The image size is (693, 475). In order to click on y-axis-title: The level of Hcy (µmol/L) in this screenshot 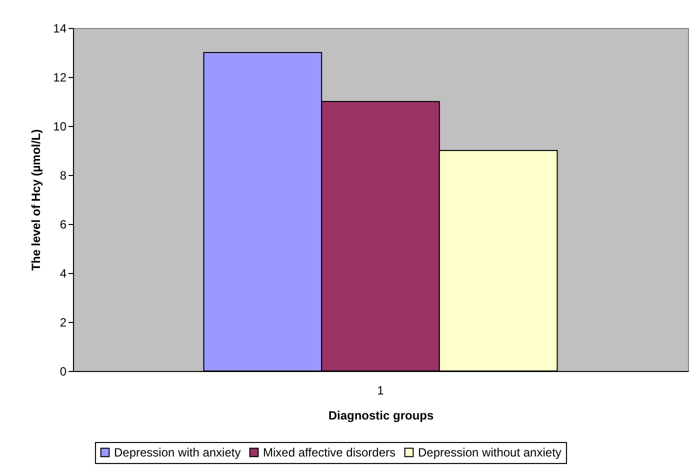, I will do `click(36, 200)`.